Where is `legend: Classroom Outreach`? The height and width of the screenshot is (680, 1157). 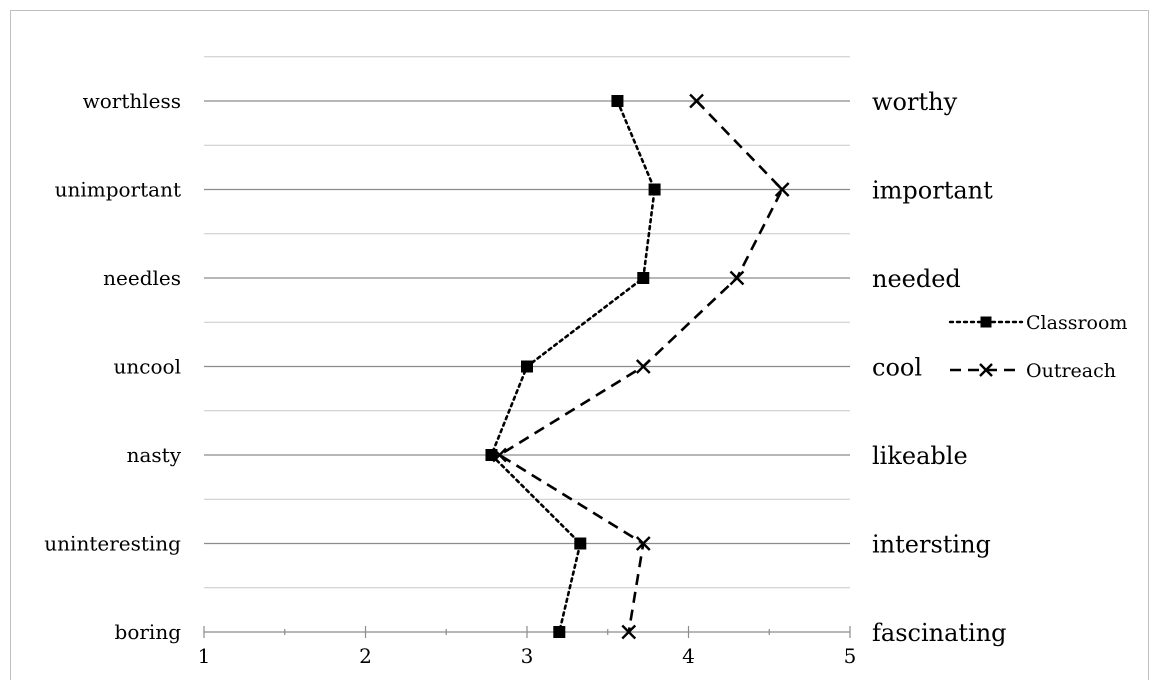
legend: Classroom Outreach is located at coordinates (1037, 347).